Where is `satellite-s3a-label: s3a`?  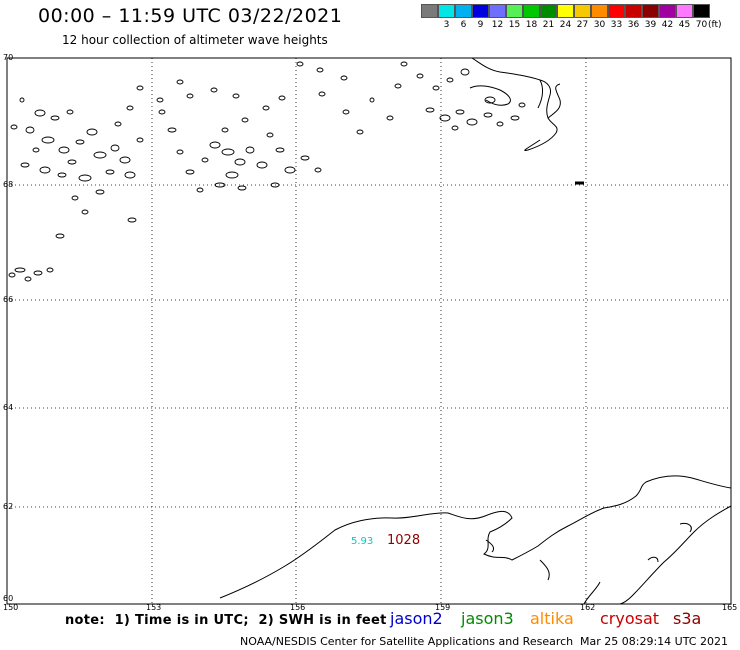 satellite-s3a-label: s3a is located at coordinates (687, 618).